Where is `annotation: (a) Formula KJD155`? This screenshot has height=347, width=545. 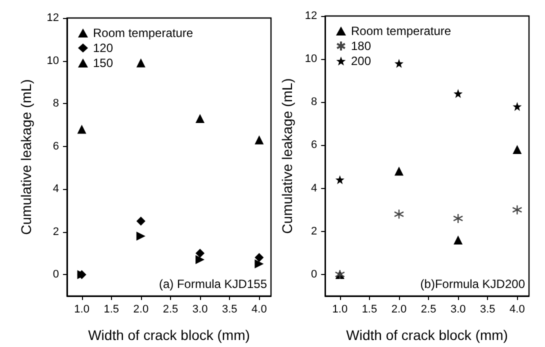 annotation: (a) Formula KJD155 is located at coordinates (213, 284).